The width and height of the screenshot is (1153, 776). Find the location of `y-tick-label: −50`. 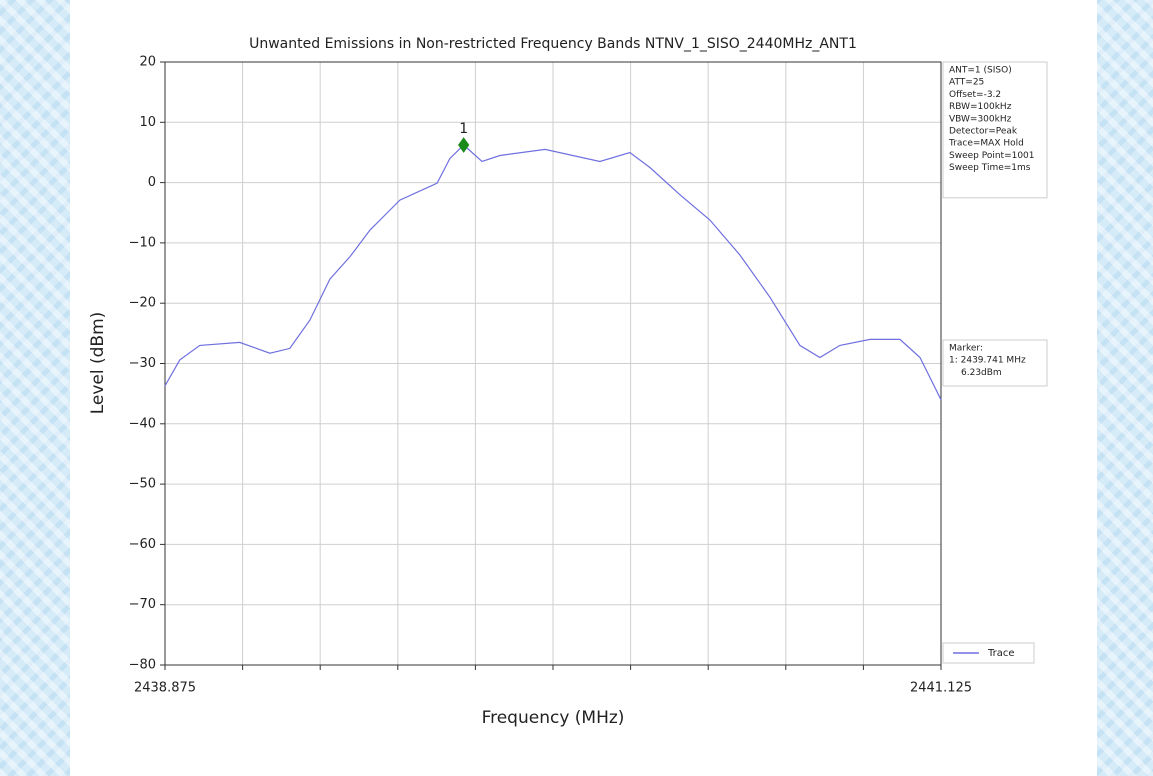

y-tick-label: −50 is located at coordinates (142, 484).